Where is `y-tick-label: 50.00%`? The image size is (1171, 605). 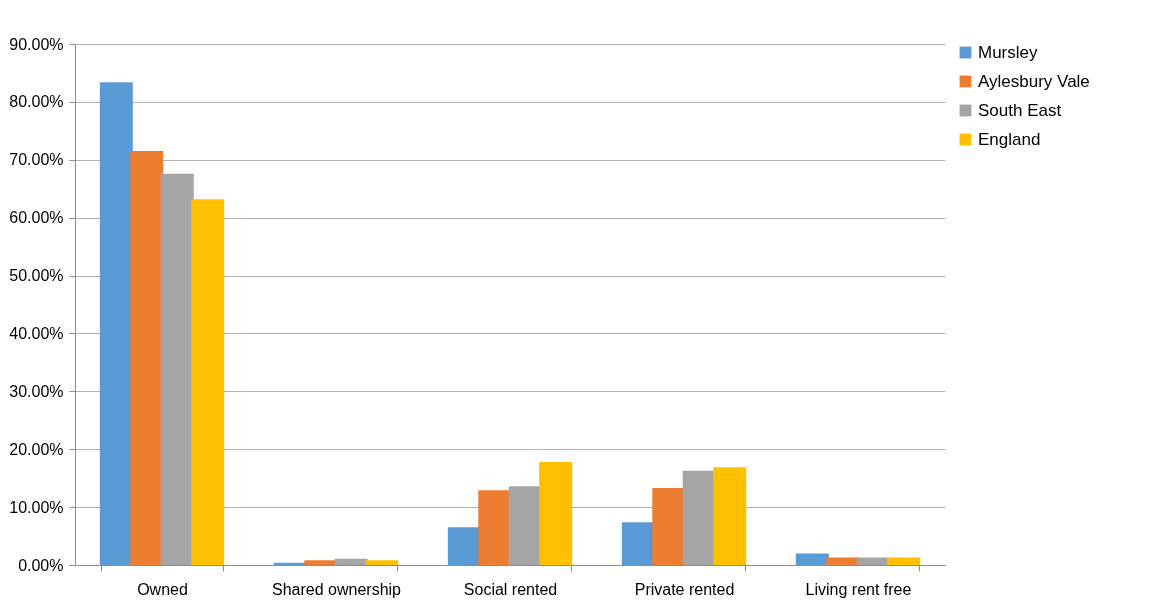 y-tick-label: 50.00% is located at coordinates (36, 276).